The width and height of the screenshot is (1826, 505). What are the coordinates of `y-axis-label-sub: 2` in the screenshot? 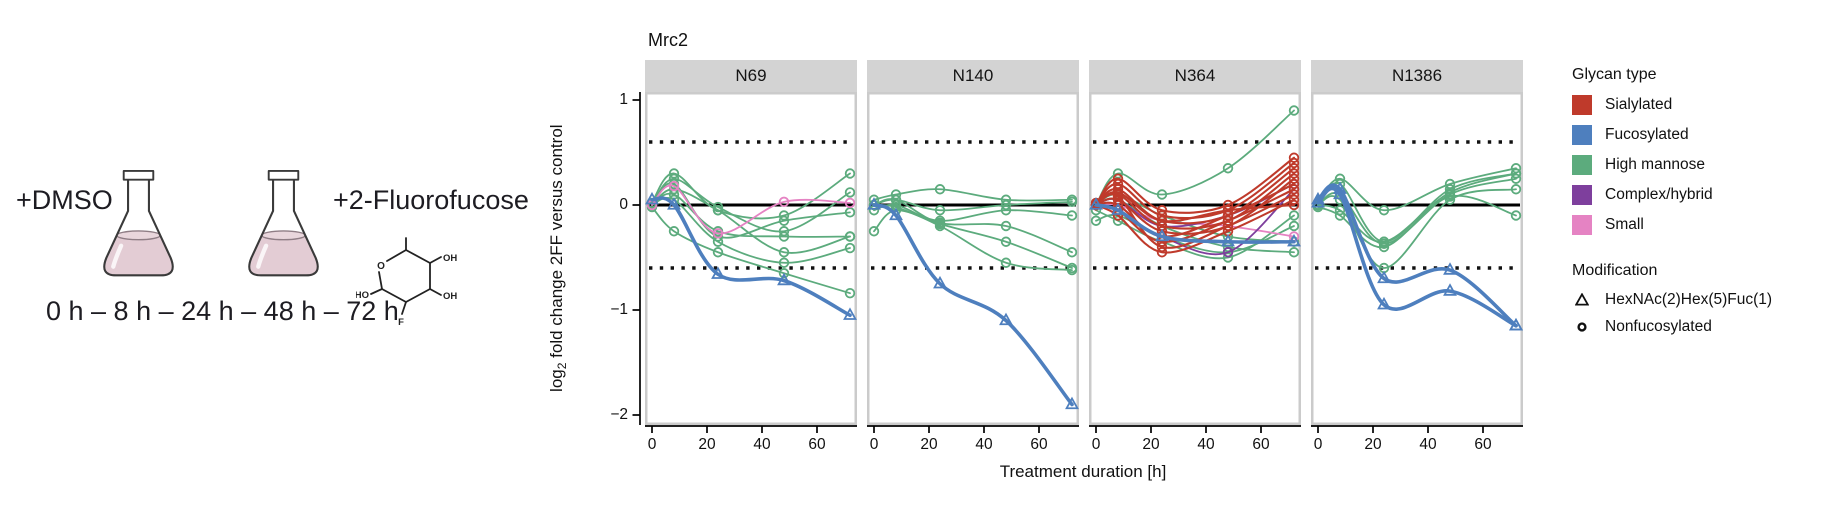 It's located at (562, 366).